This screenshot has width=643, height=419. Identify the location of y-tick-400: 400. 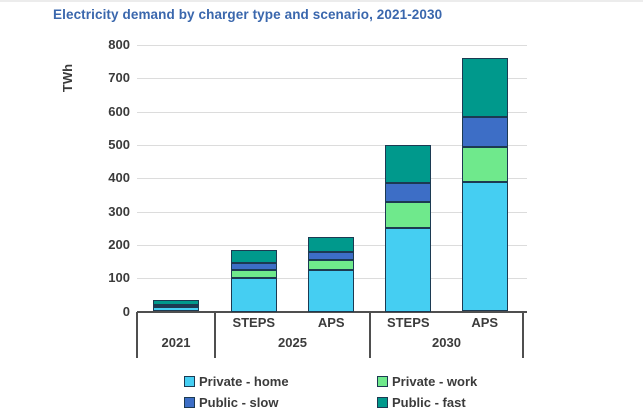
(119, 178).